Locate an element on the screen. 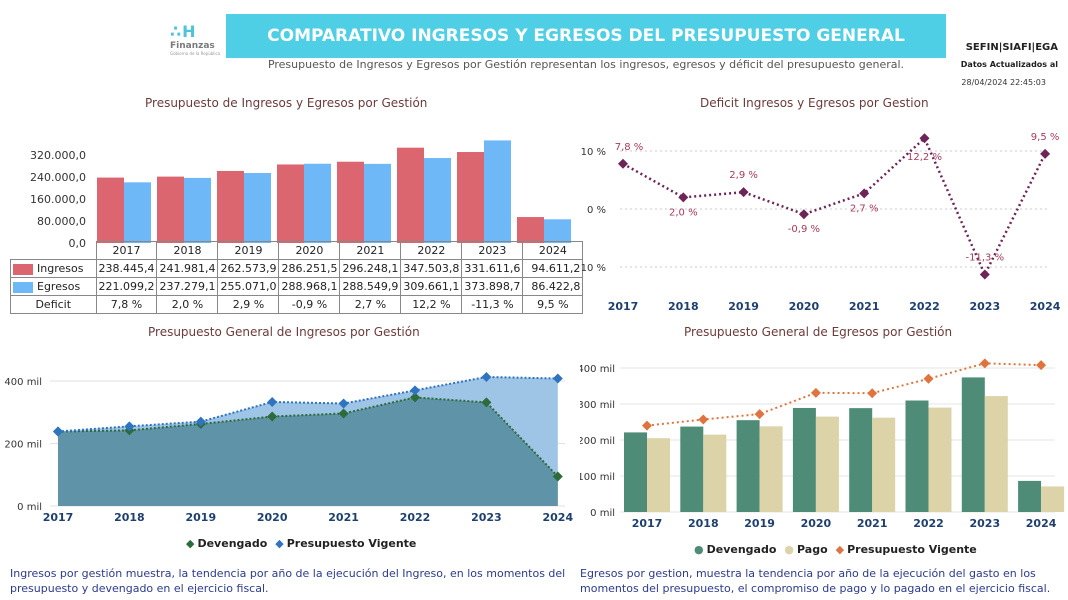 The image size is (1068, 600). deficit-label: Deficit is located at coordinates (53, 304).